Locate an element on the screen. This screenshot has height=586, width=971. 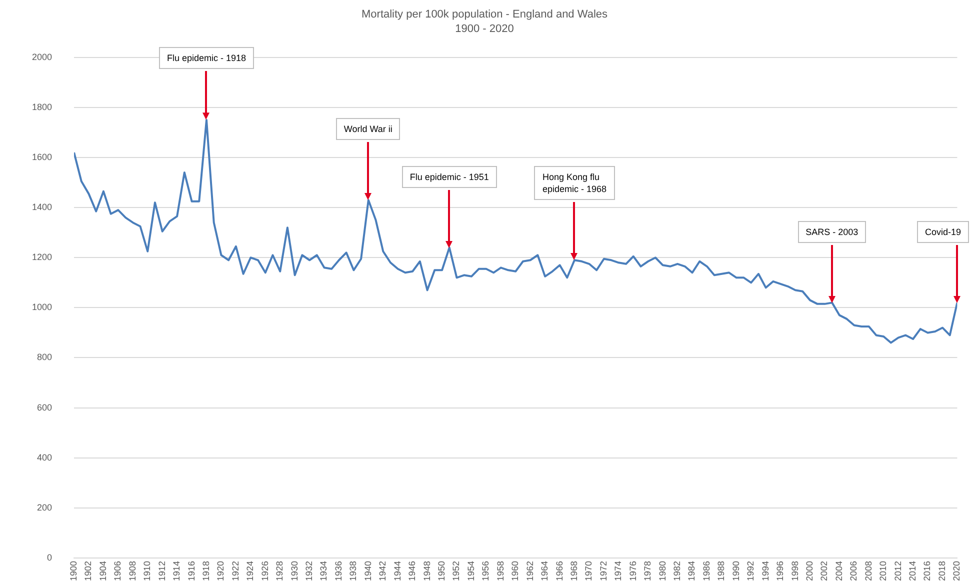
x-tick-label: 1924 is located at coordinates (250, 571).